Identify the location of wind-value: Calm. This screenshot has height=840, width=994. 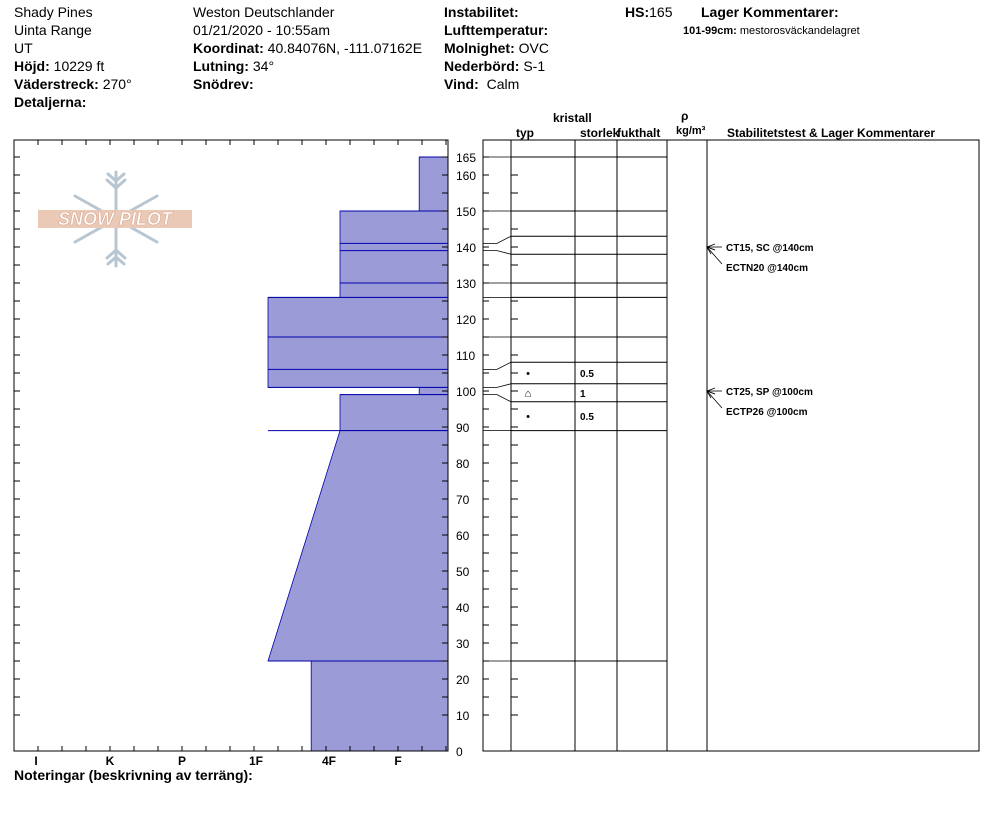
(503, 84).